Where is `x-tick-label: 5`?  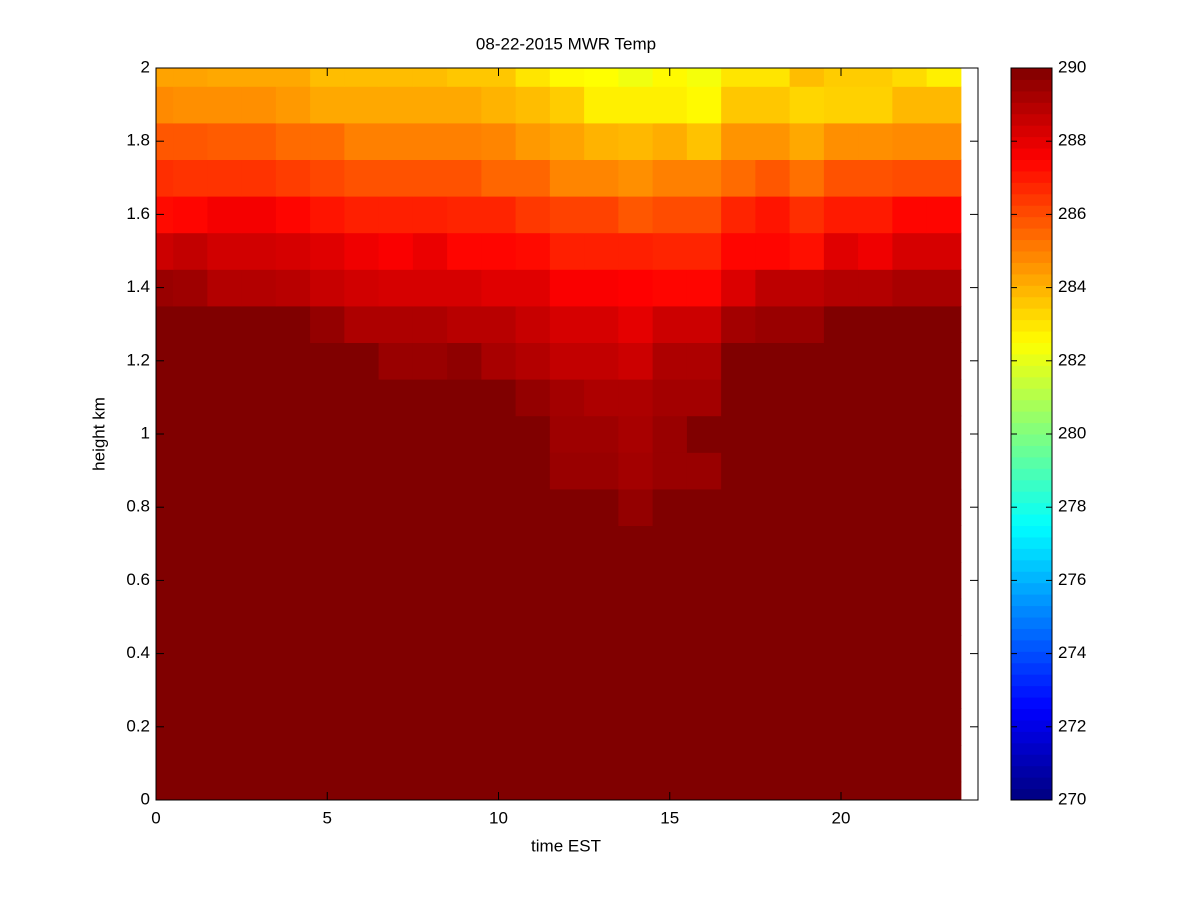 x-tick-label: 5 is located at coordinates (327, 817).